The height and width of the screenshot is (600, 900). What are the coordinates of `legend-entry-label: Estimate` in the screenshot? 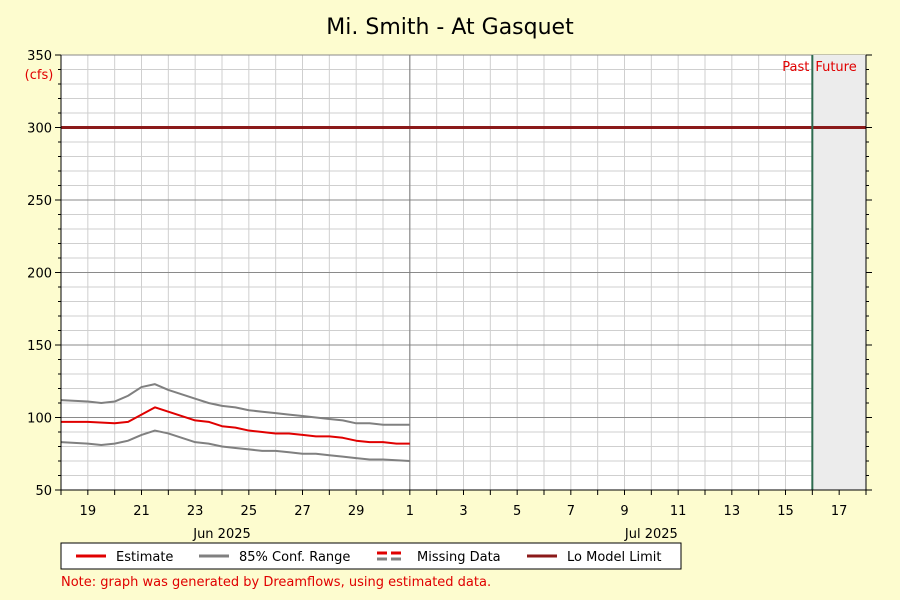 It's located at (144, 557).